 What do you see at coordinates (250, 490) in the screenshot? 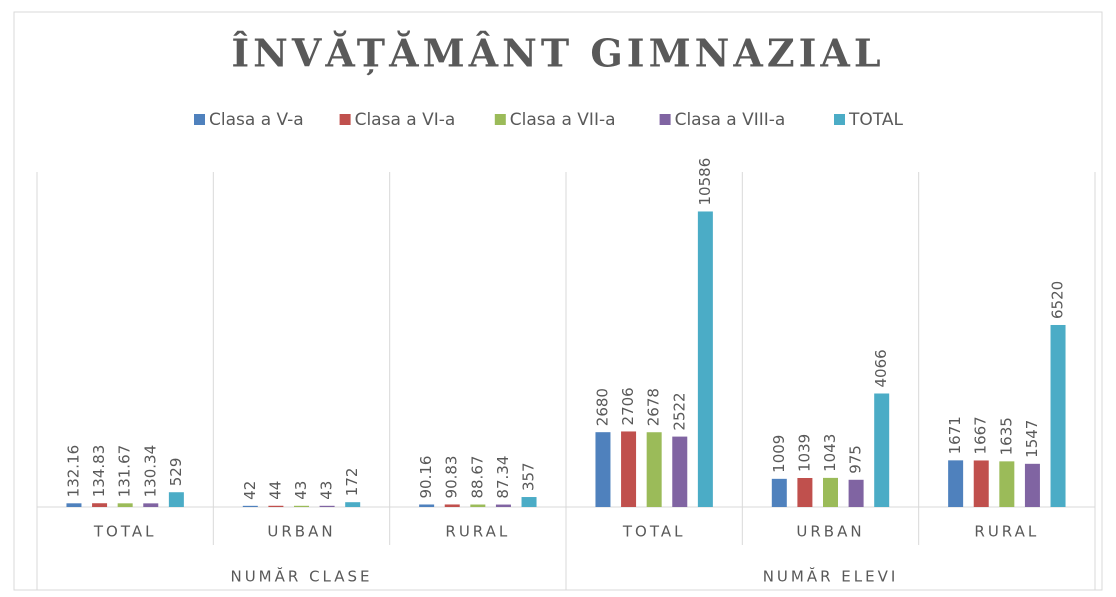
I see `data-label: 42` at bounding box center [250, 490].